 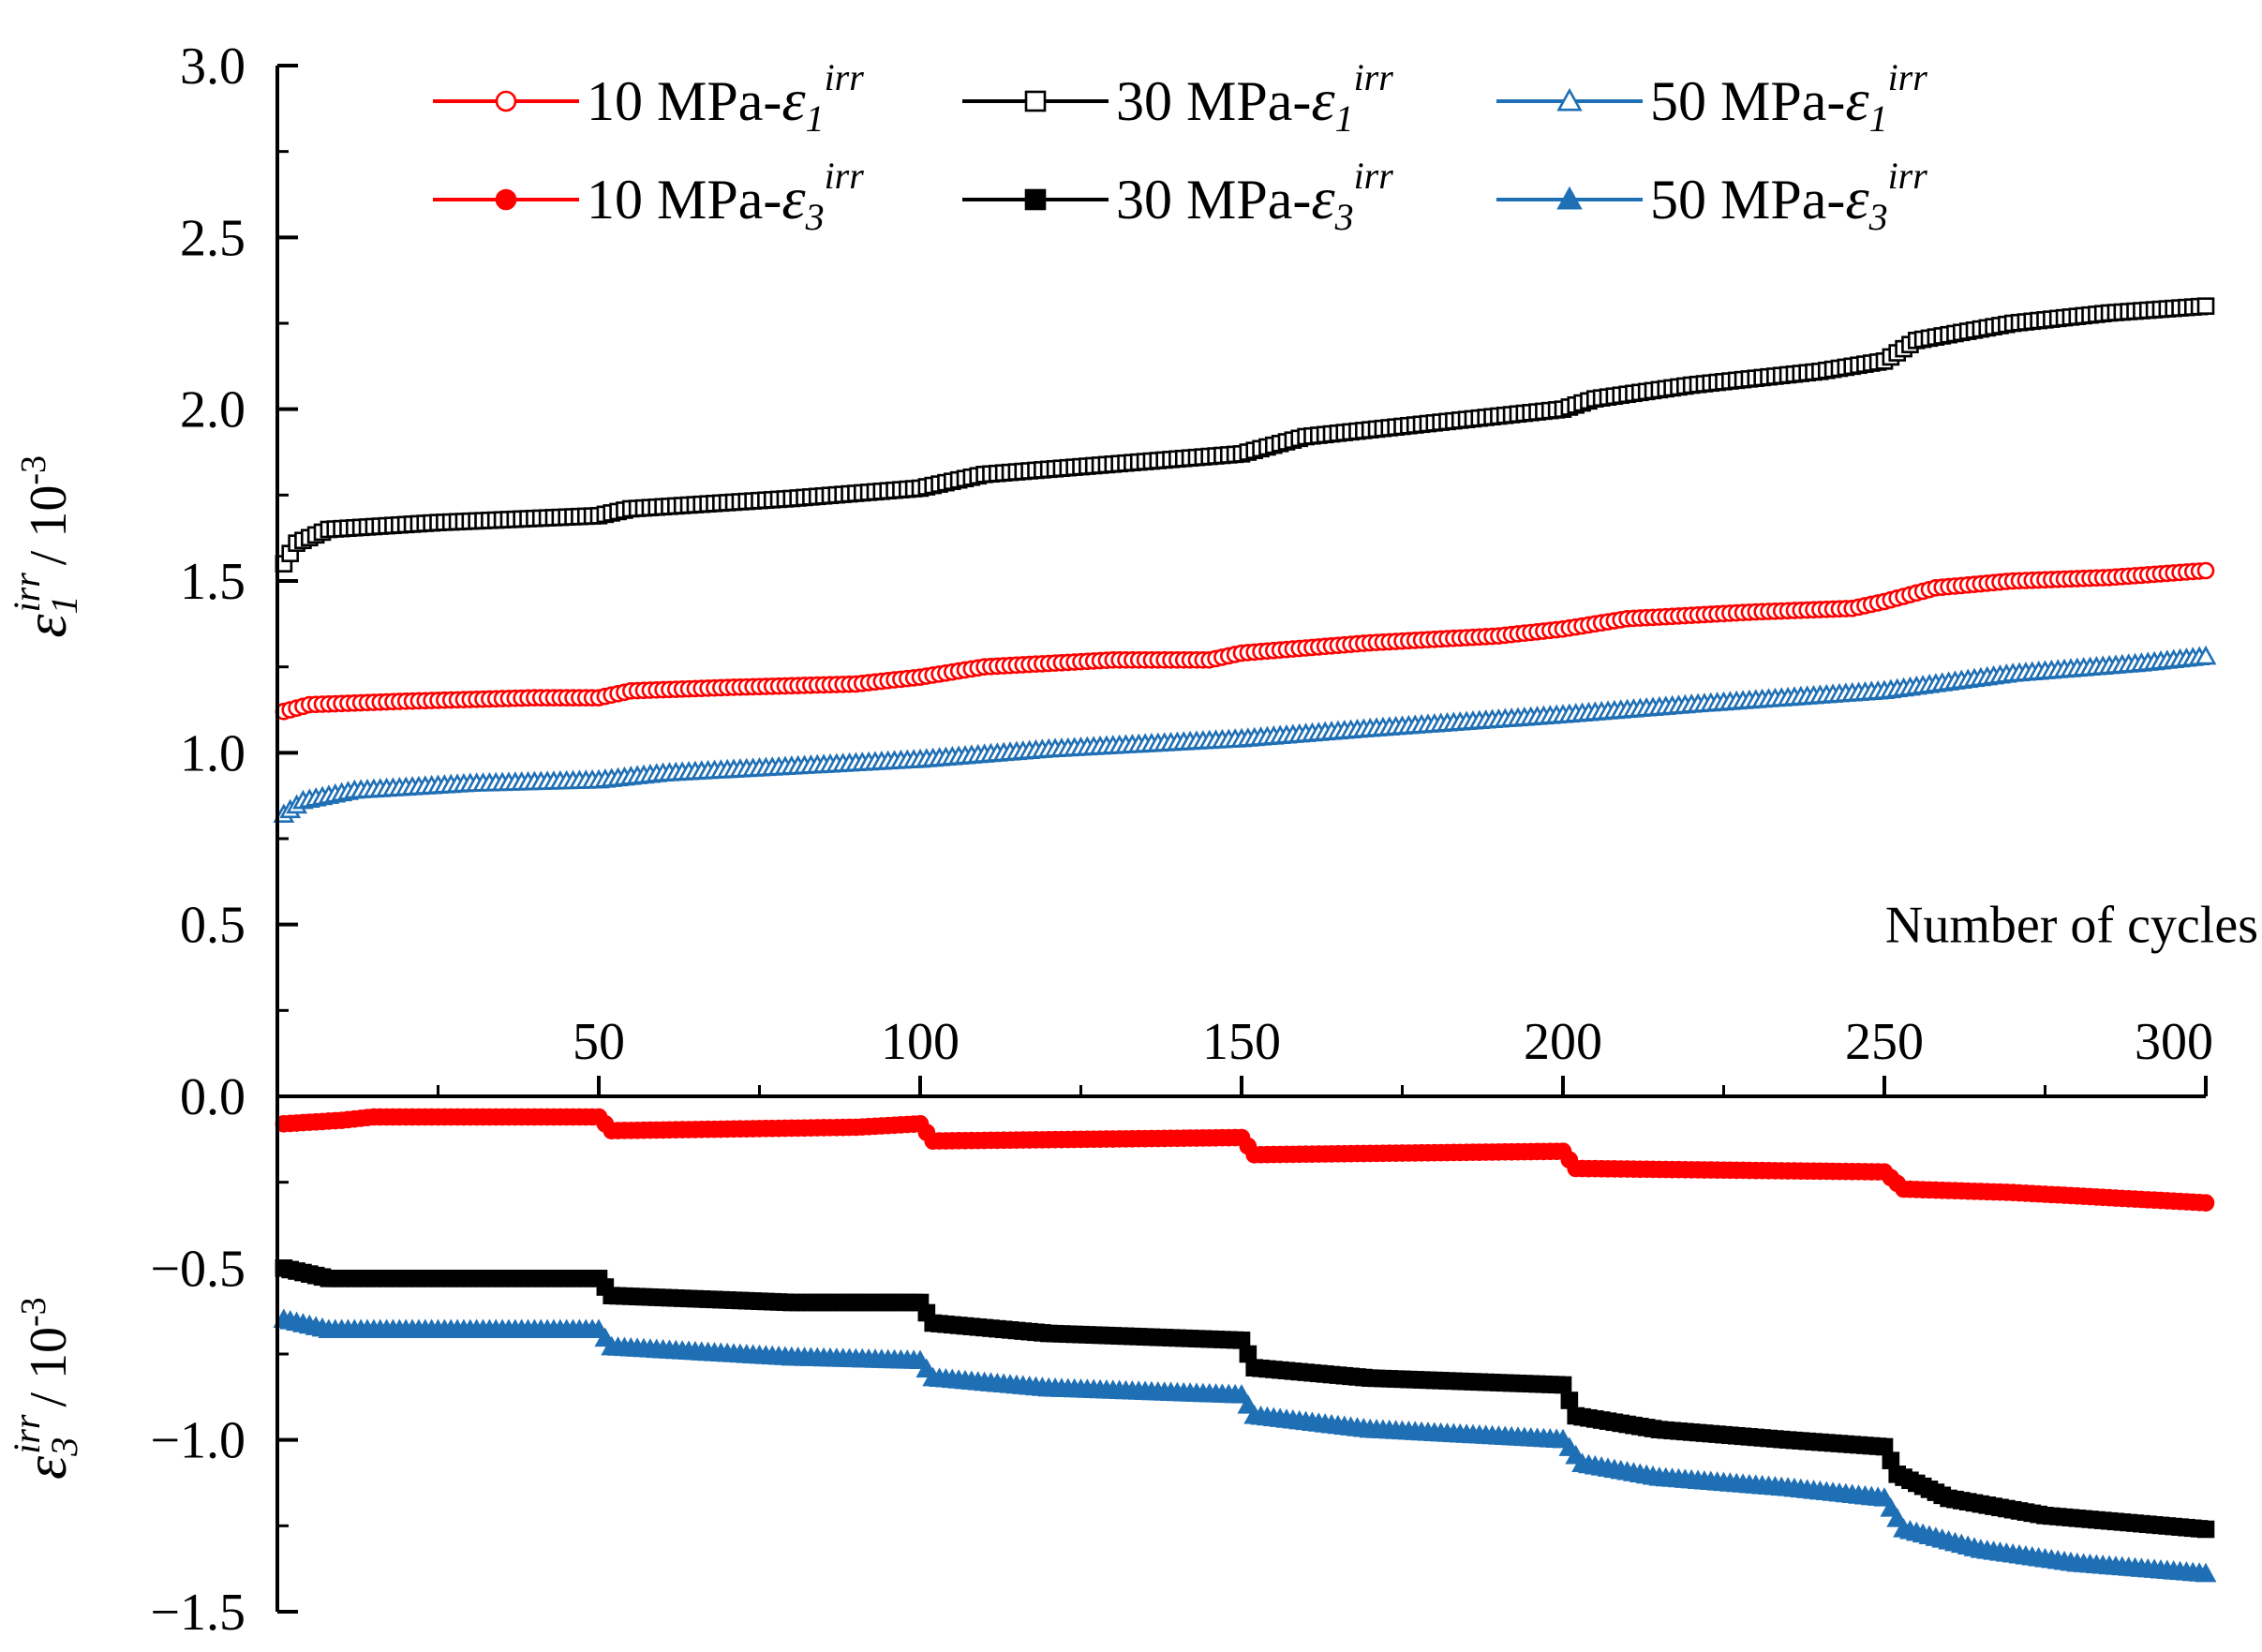 What do you see at coordinates (1885, 1042) in the screenshot?
I see `x-tick-label: 250` at bounding box center [1885, 1042].